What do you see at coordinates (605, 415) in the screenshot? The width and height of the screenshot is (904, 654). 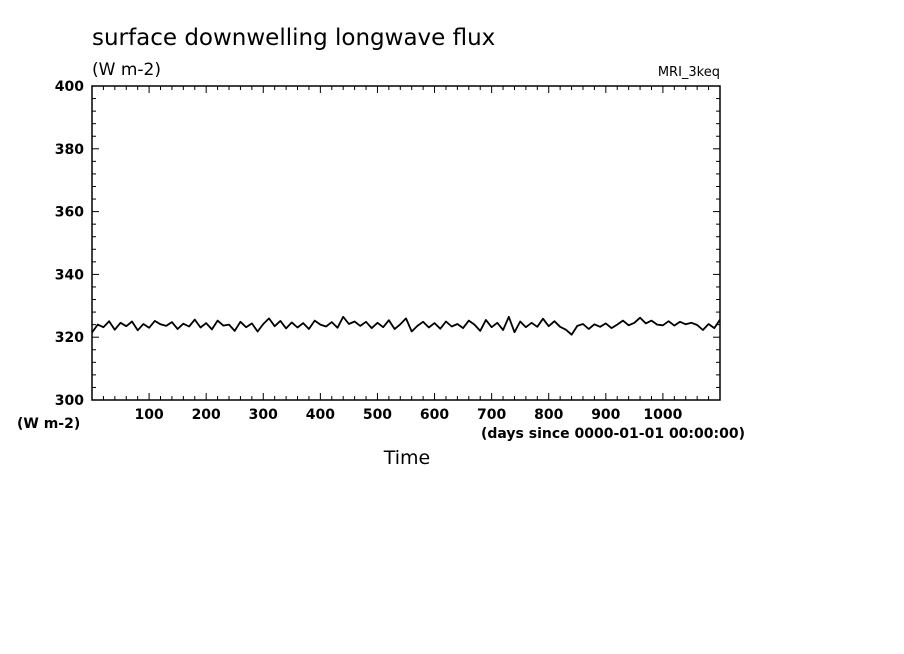 I see `x-tick-label: 900` at bounding box center [605, 415].